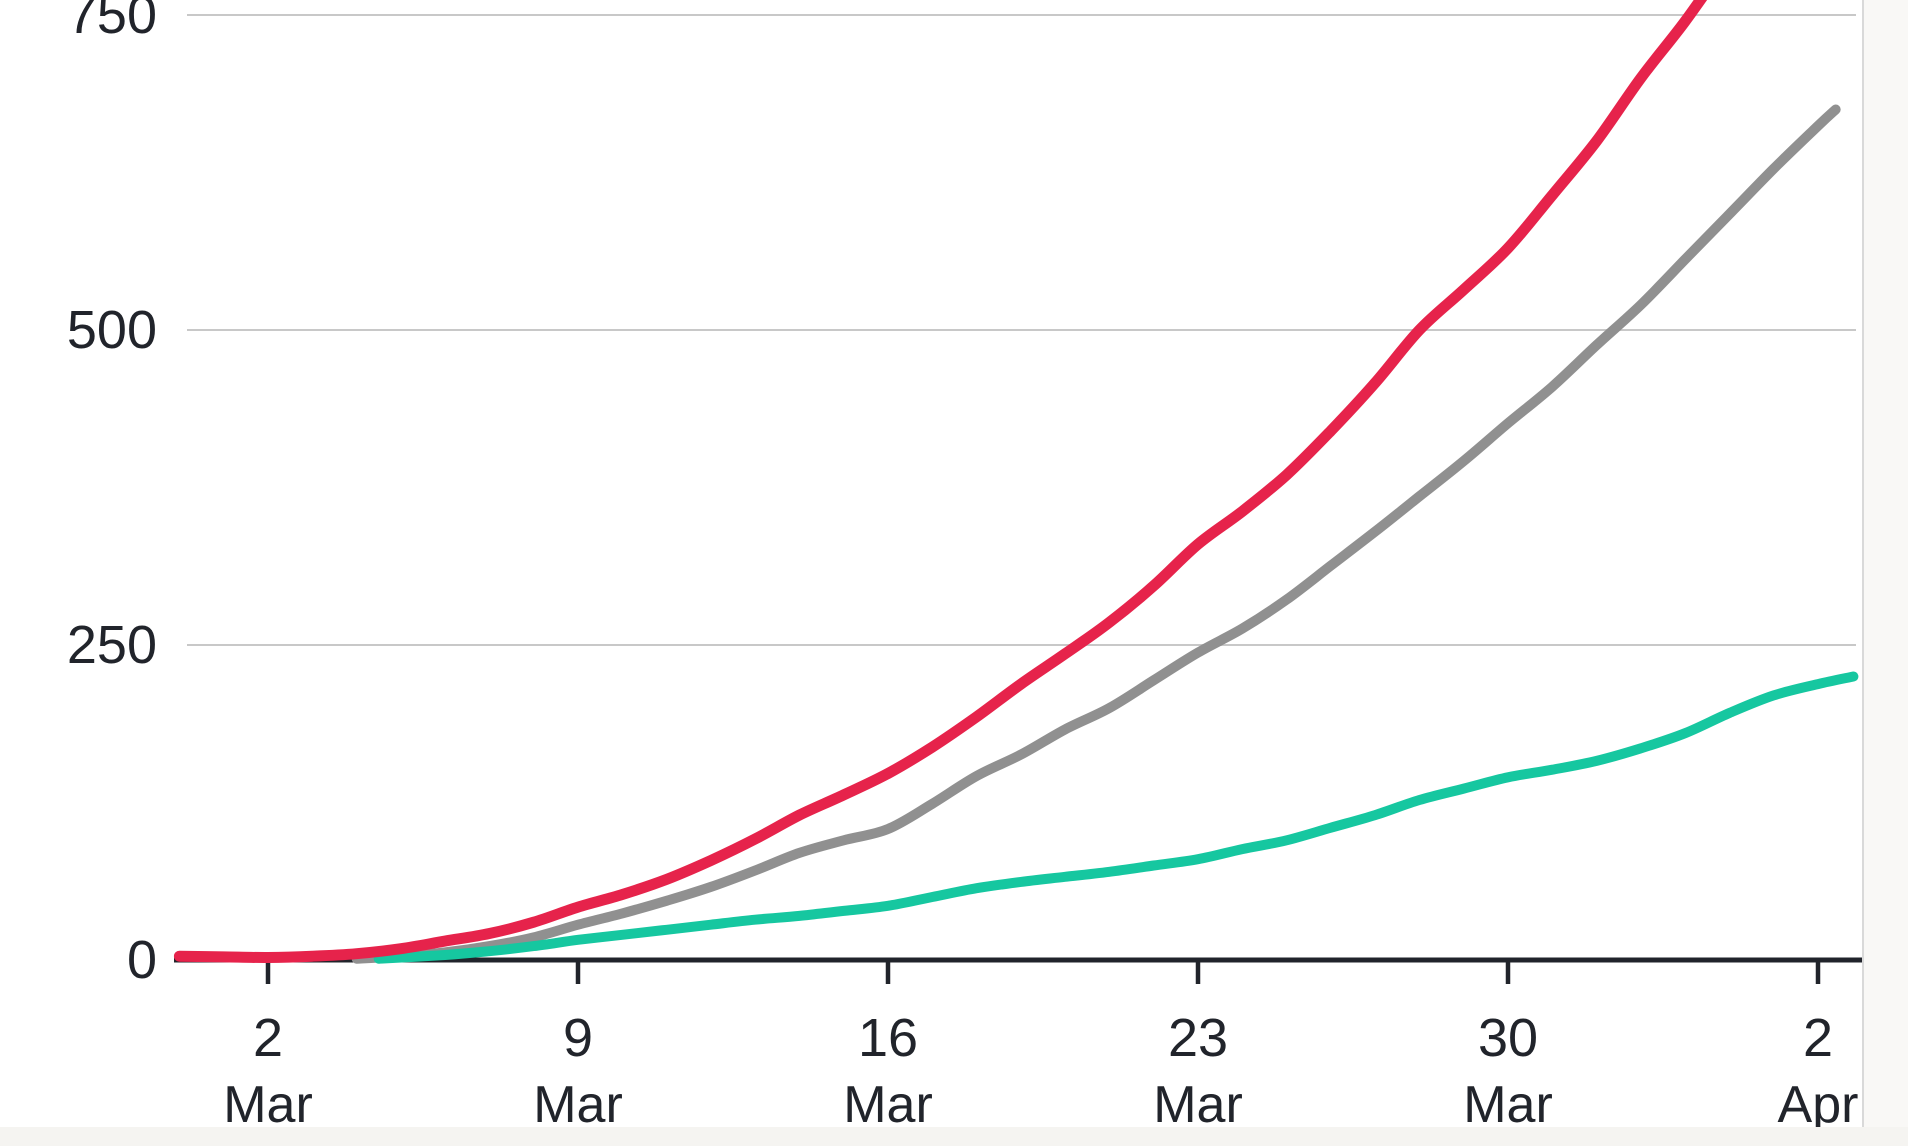 This screenshot has width=1908, height=1146. Describe the element at coordinates (1508, 1105) in the screenshot. I see `x-tick-month-label-4: Mar` at that location.